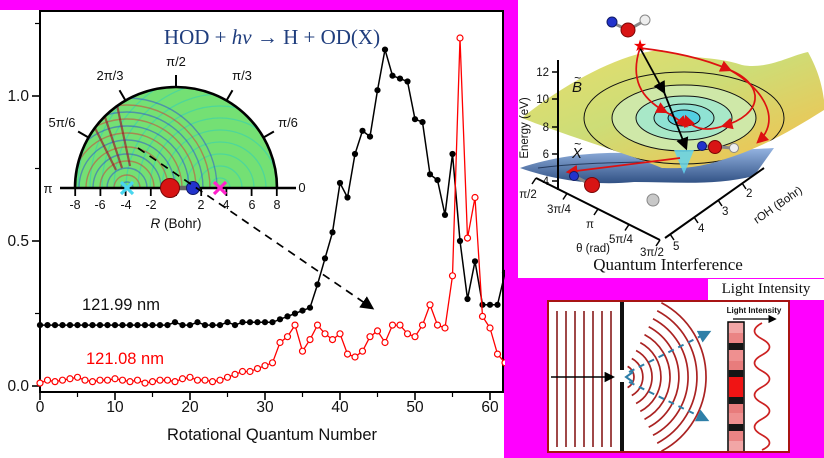 The image size is (824, 458). I want to click on roh-tick-labels: 5 4 3 2, so click(712, 220).